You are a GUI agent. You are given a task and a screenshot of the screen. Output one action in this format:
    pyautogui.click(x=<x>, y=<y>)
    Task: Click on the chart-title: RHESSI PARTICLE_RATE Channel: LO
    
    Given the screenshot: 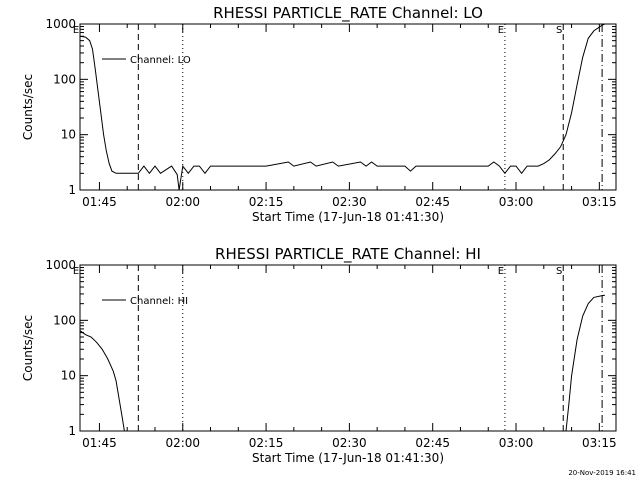 What is the action you would take?
    pyautogui.click(x=348, y=13)
    